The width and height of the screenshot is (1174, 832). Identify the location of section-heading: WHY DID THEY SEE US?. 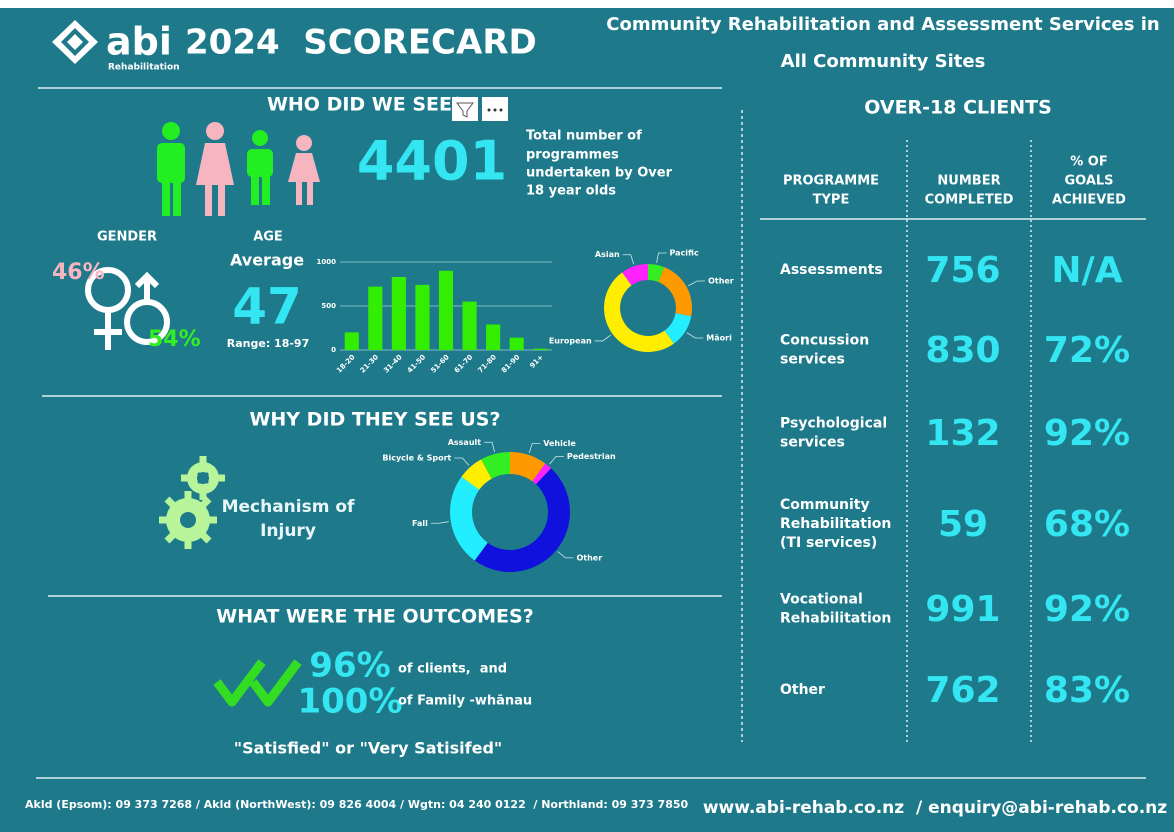
(374, 420).